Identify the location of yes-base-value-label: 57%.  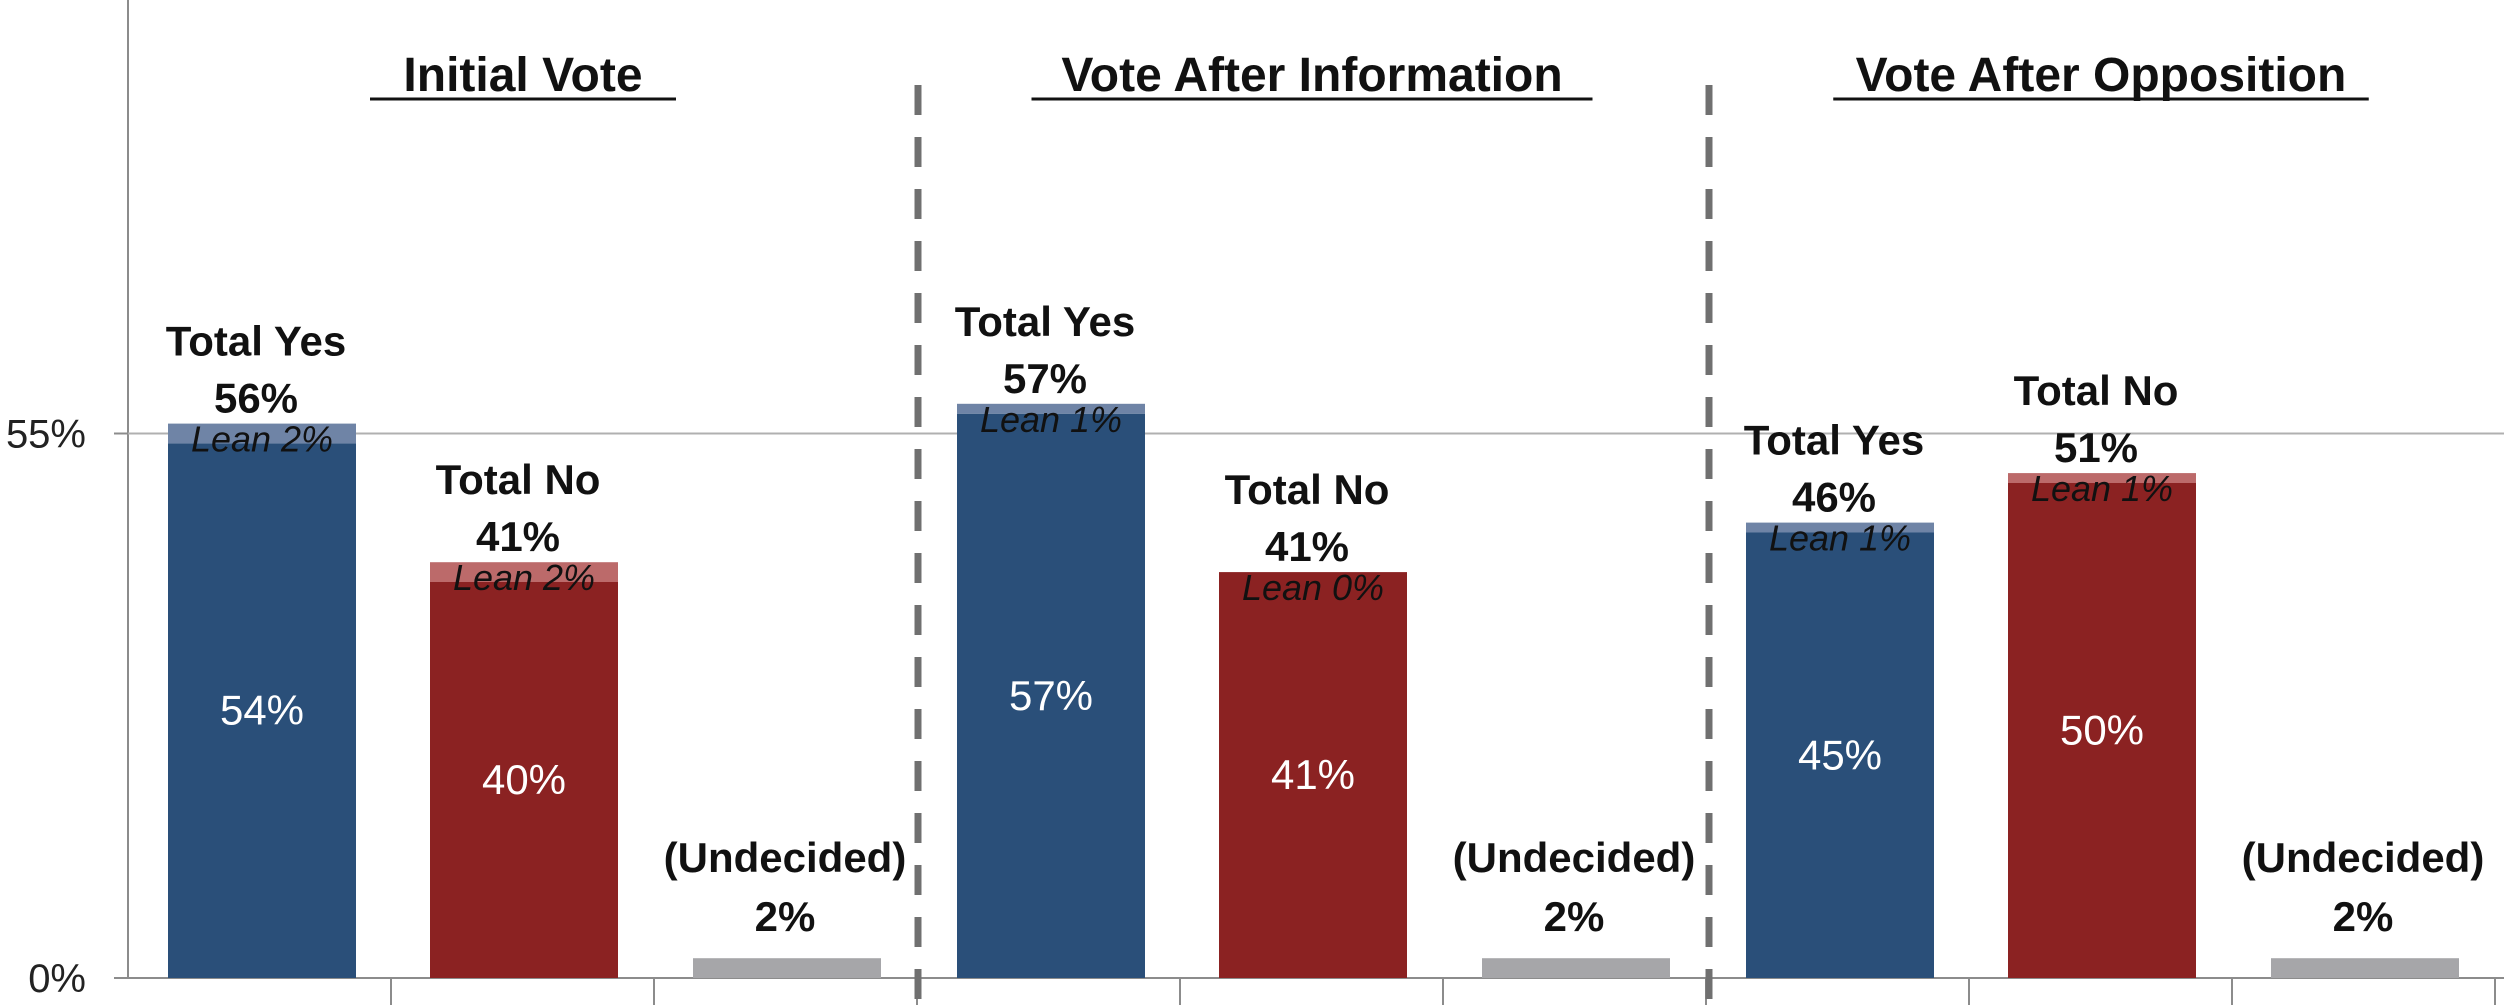
(1051, 695).